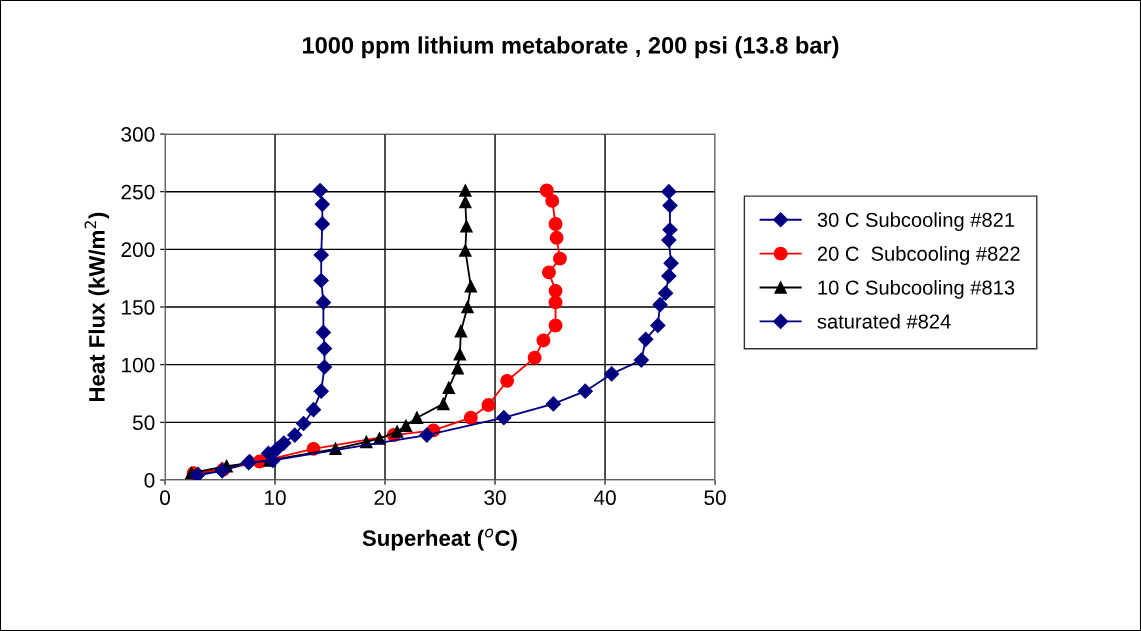 The width and height of the screenshot is (1141, 631). I want to click on legend-label: 10 C Subcooling #813, so click(916, 289).